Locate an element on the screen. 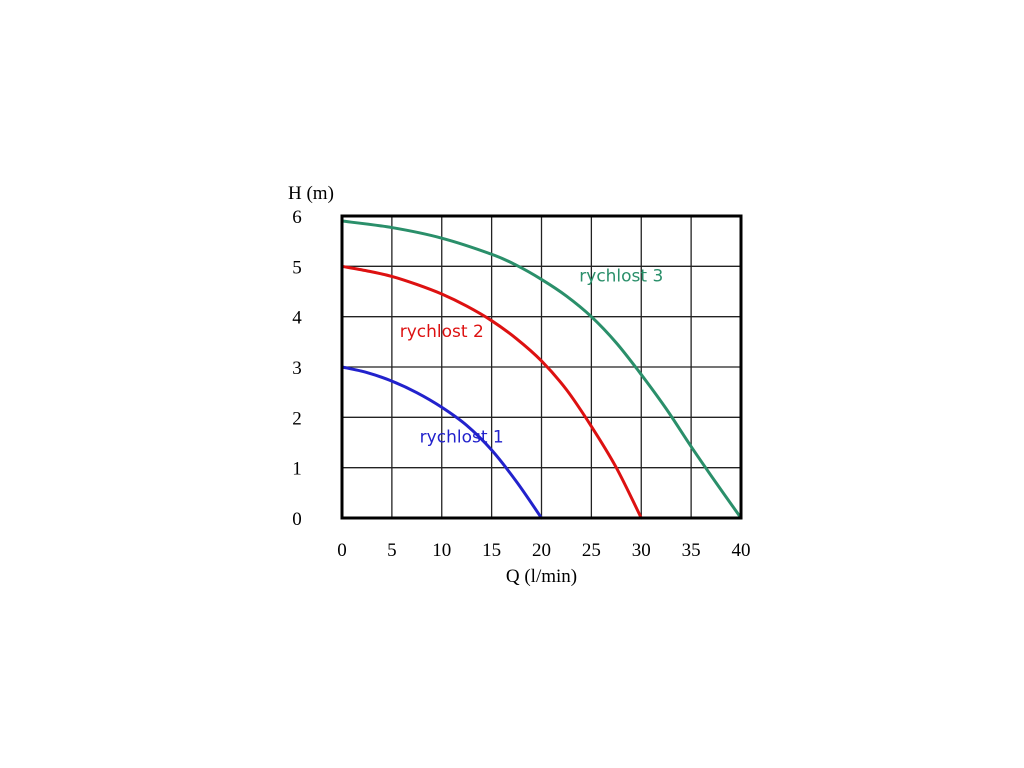 This screenshot has width=1024, height=768. x-axis-title: Q (l/min) is located at coordinates (541, 576).